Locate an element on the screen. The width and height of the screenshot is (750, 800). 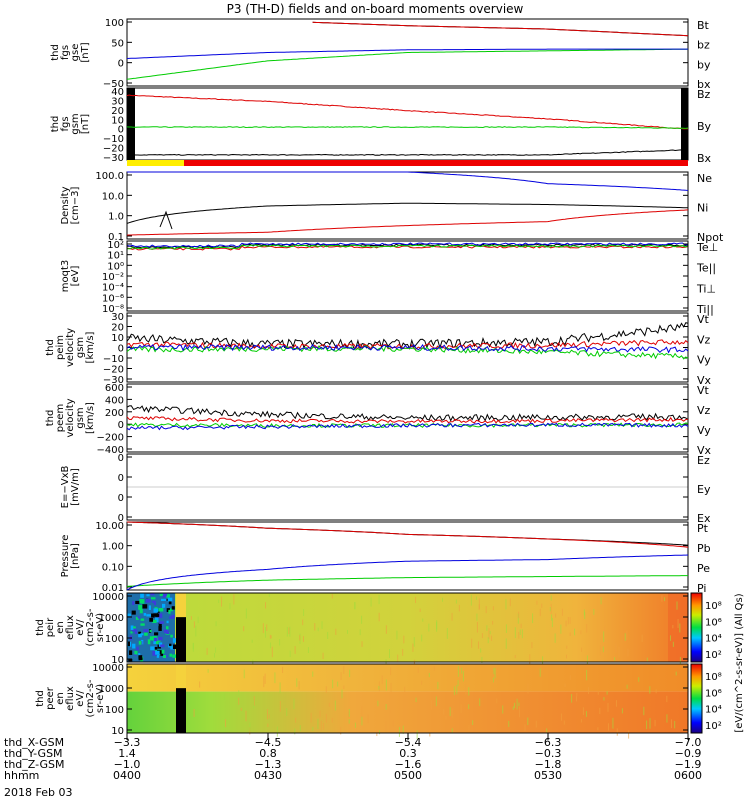
y-tick-label: 100 is located at coordinates (114, 639).